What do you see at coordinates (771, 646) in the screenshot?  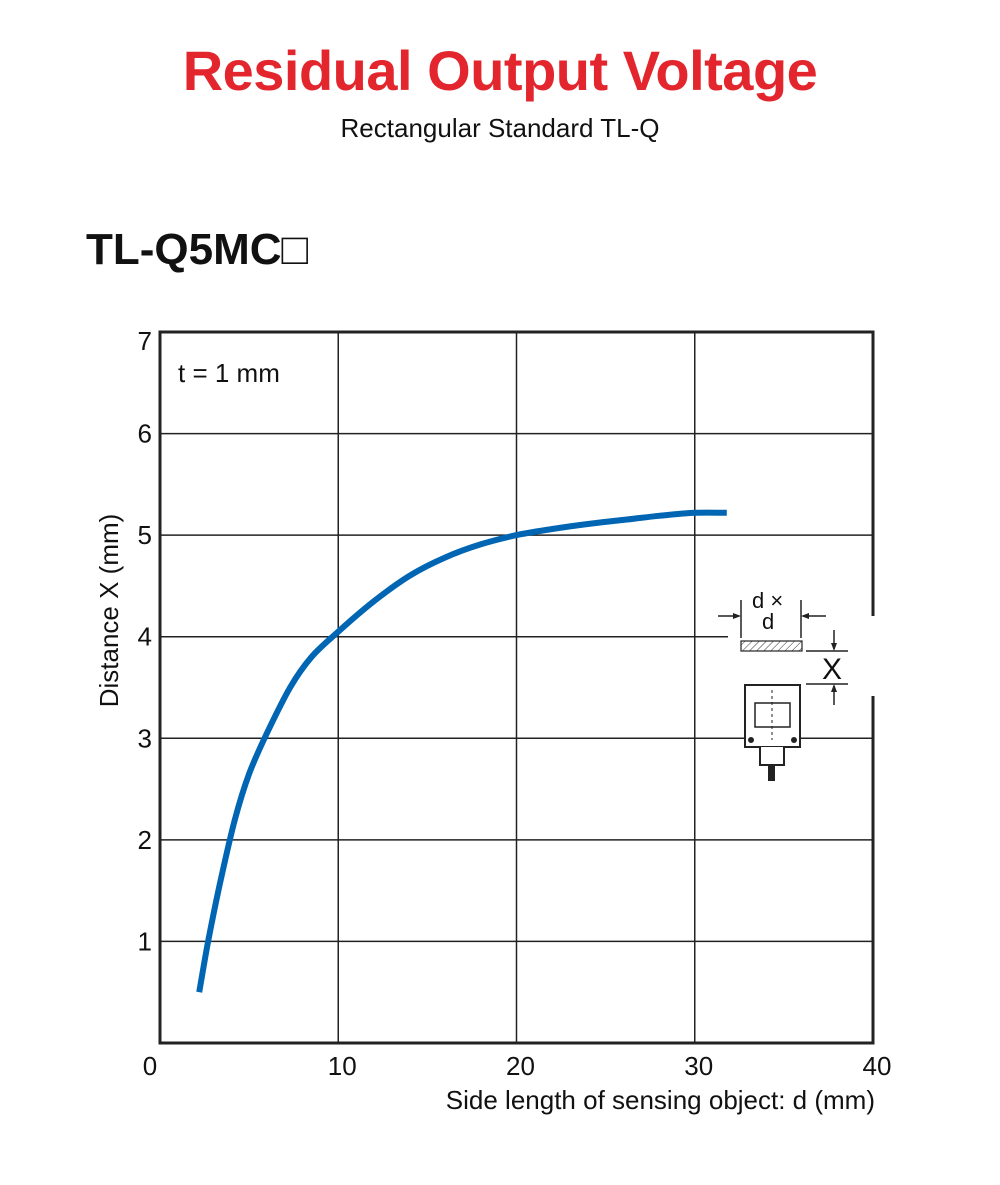 I see `sensing-object` at bounding box center [771, 646].